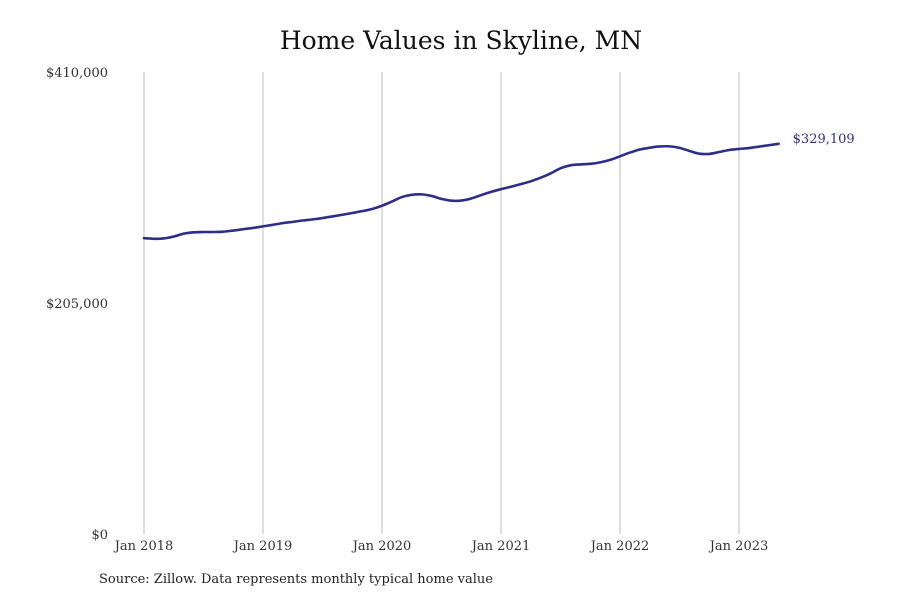  Describe the element at coordinates (461, 40) in the screenshot. I see `chart-title: Home Values in Skyline, MN` at that location.